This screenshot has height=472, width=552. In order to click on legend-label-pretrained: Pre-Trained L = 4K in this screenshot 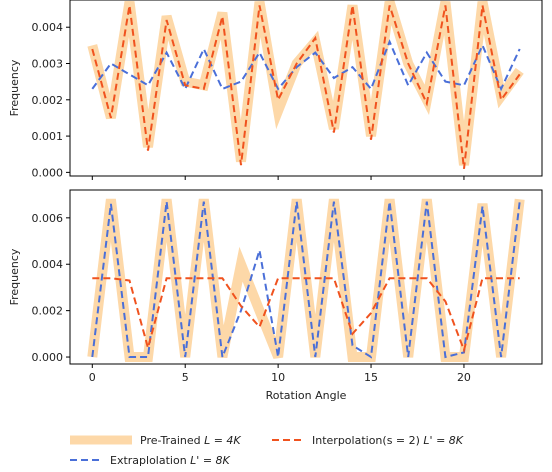, I will do `click(190, 440)`.